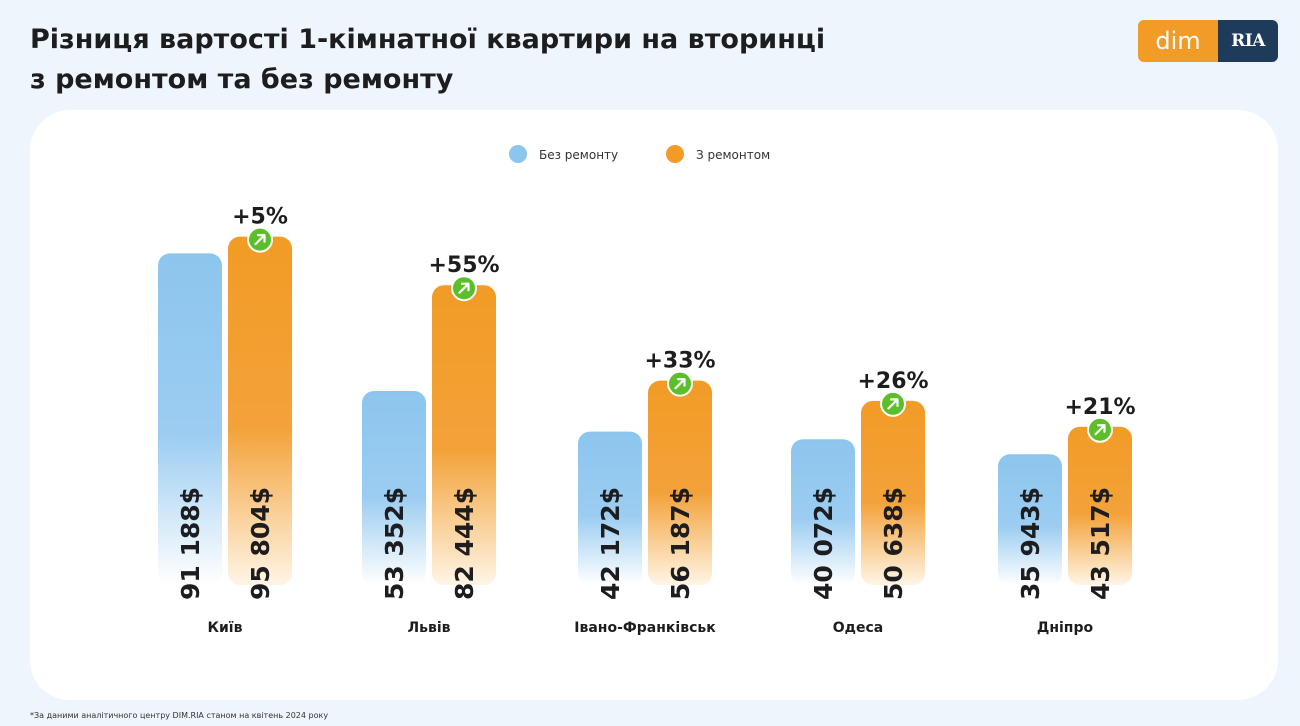 The width and height of the screenshot is (1300, 726). I want to click on category-label: Львів, so click(429, 628).